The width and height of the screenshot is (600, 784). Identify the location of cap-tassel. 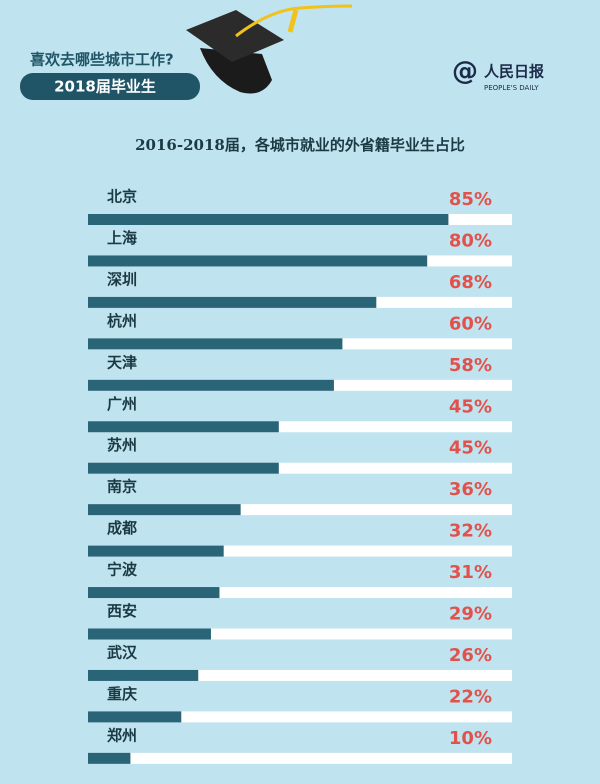
(294, 21).